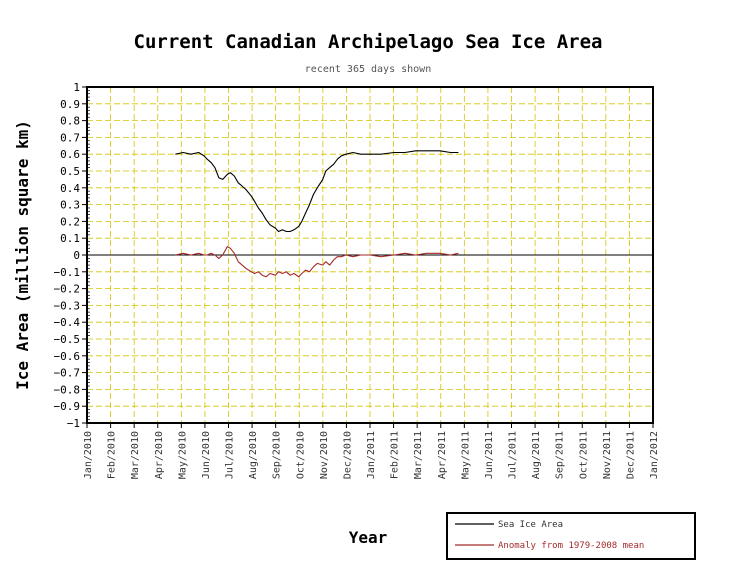 This screenshot has width=732, height=565. I want to click on x-tick-label: Jun/2010, so click(206, 455).